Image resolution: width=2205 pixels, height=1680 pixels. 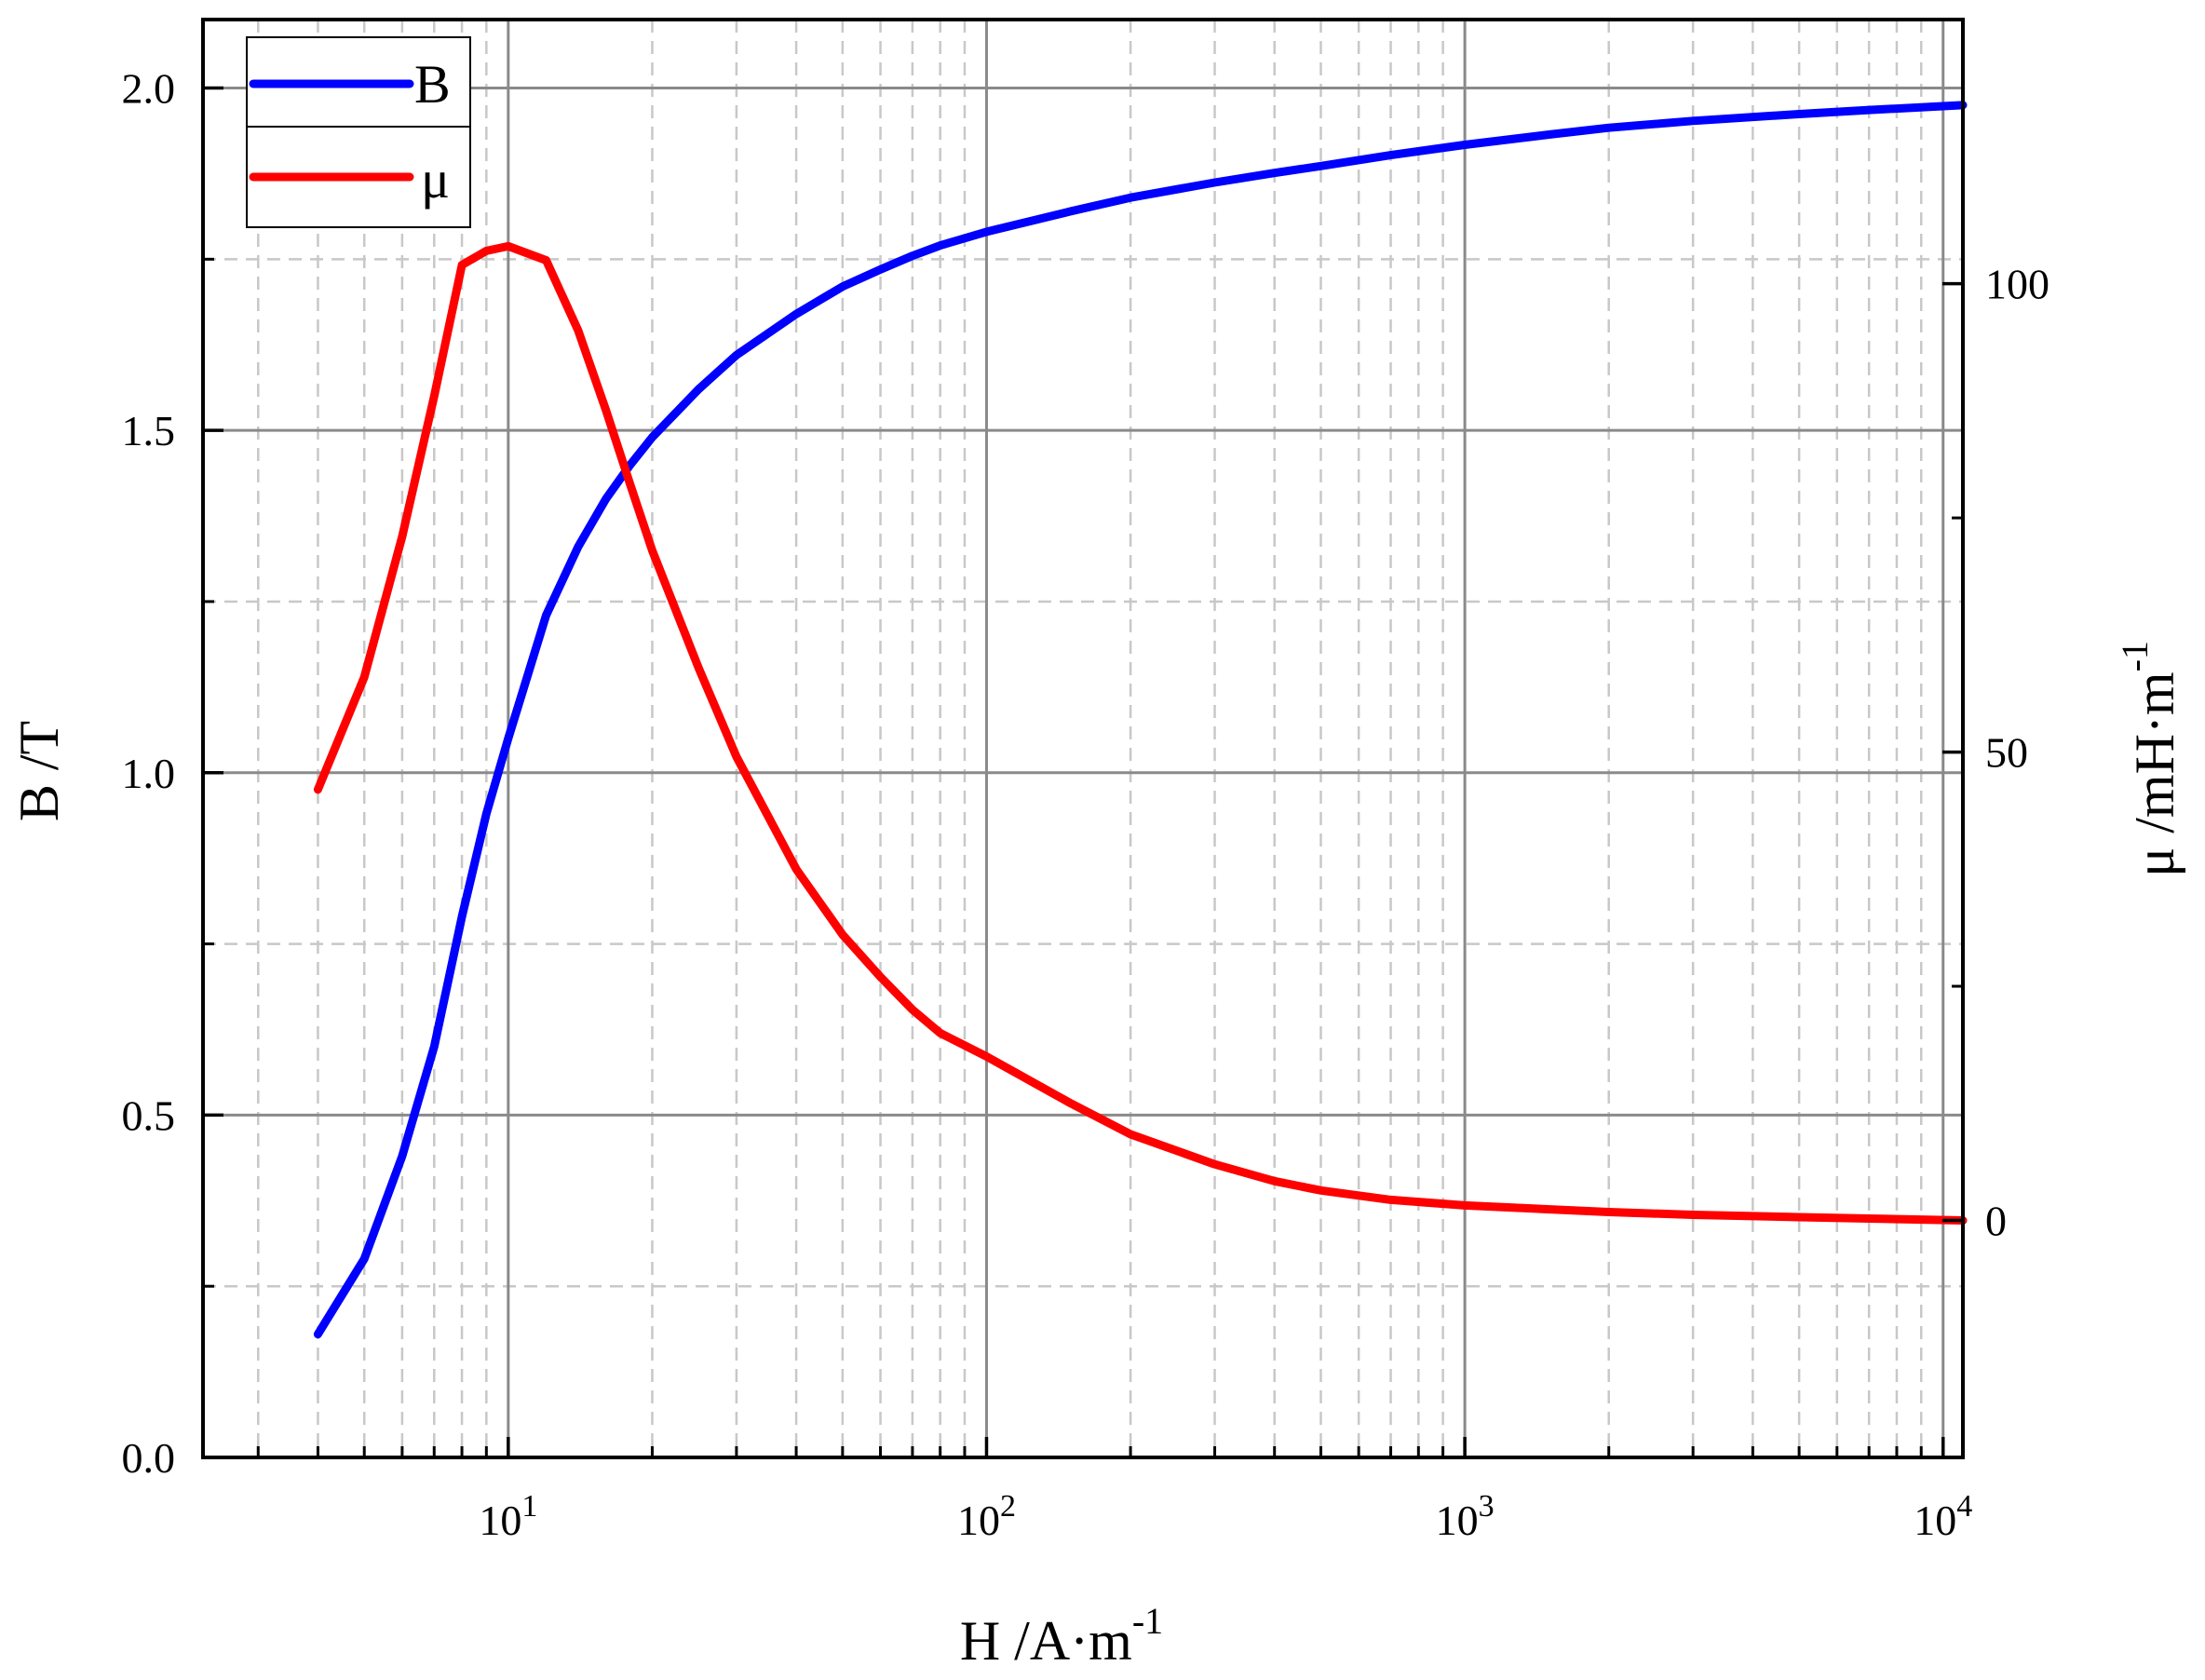 I want to click on x-tick-label-exponent: 2, so click(x=1008, y=1506).